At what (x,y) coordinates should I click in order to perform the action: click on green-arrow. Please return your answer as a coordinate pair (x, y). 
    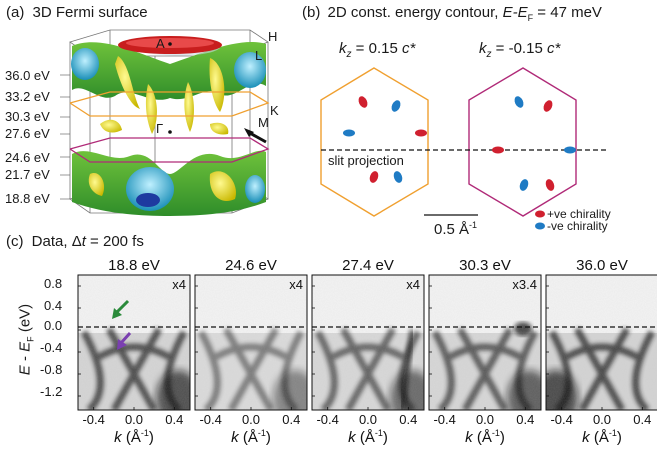
    Looking at the image, I should click on (122, 307).